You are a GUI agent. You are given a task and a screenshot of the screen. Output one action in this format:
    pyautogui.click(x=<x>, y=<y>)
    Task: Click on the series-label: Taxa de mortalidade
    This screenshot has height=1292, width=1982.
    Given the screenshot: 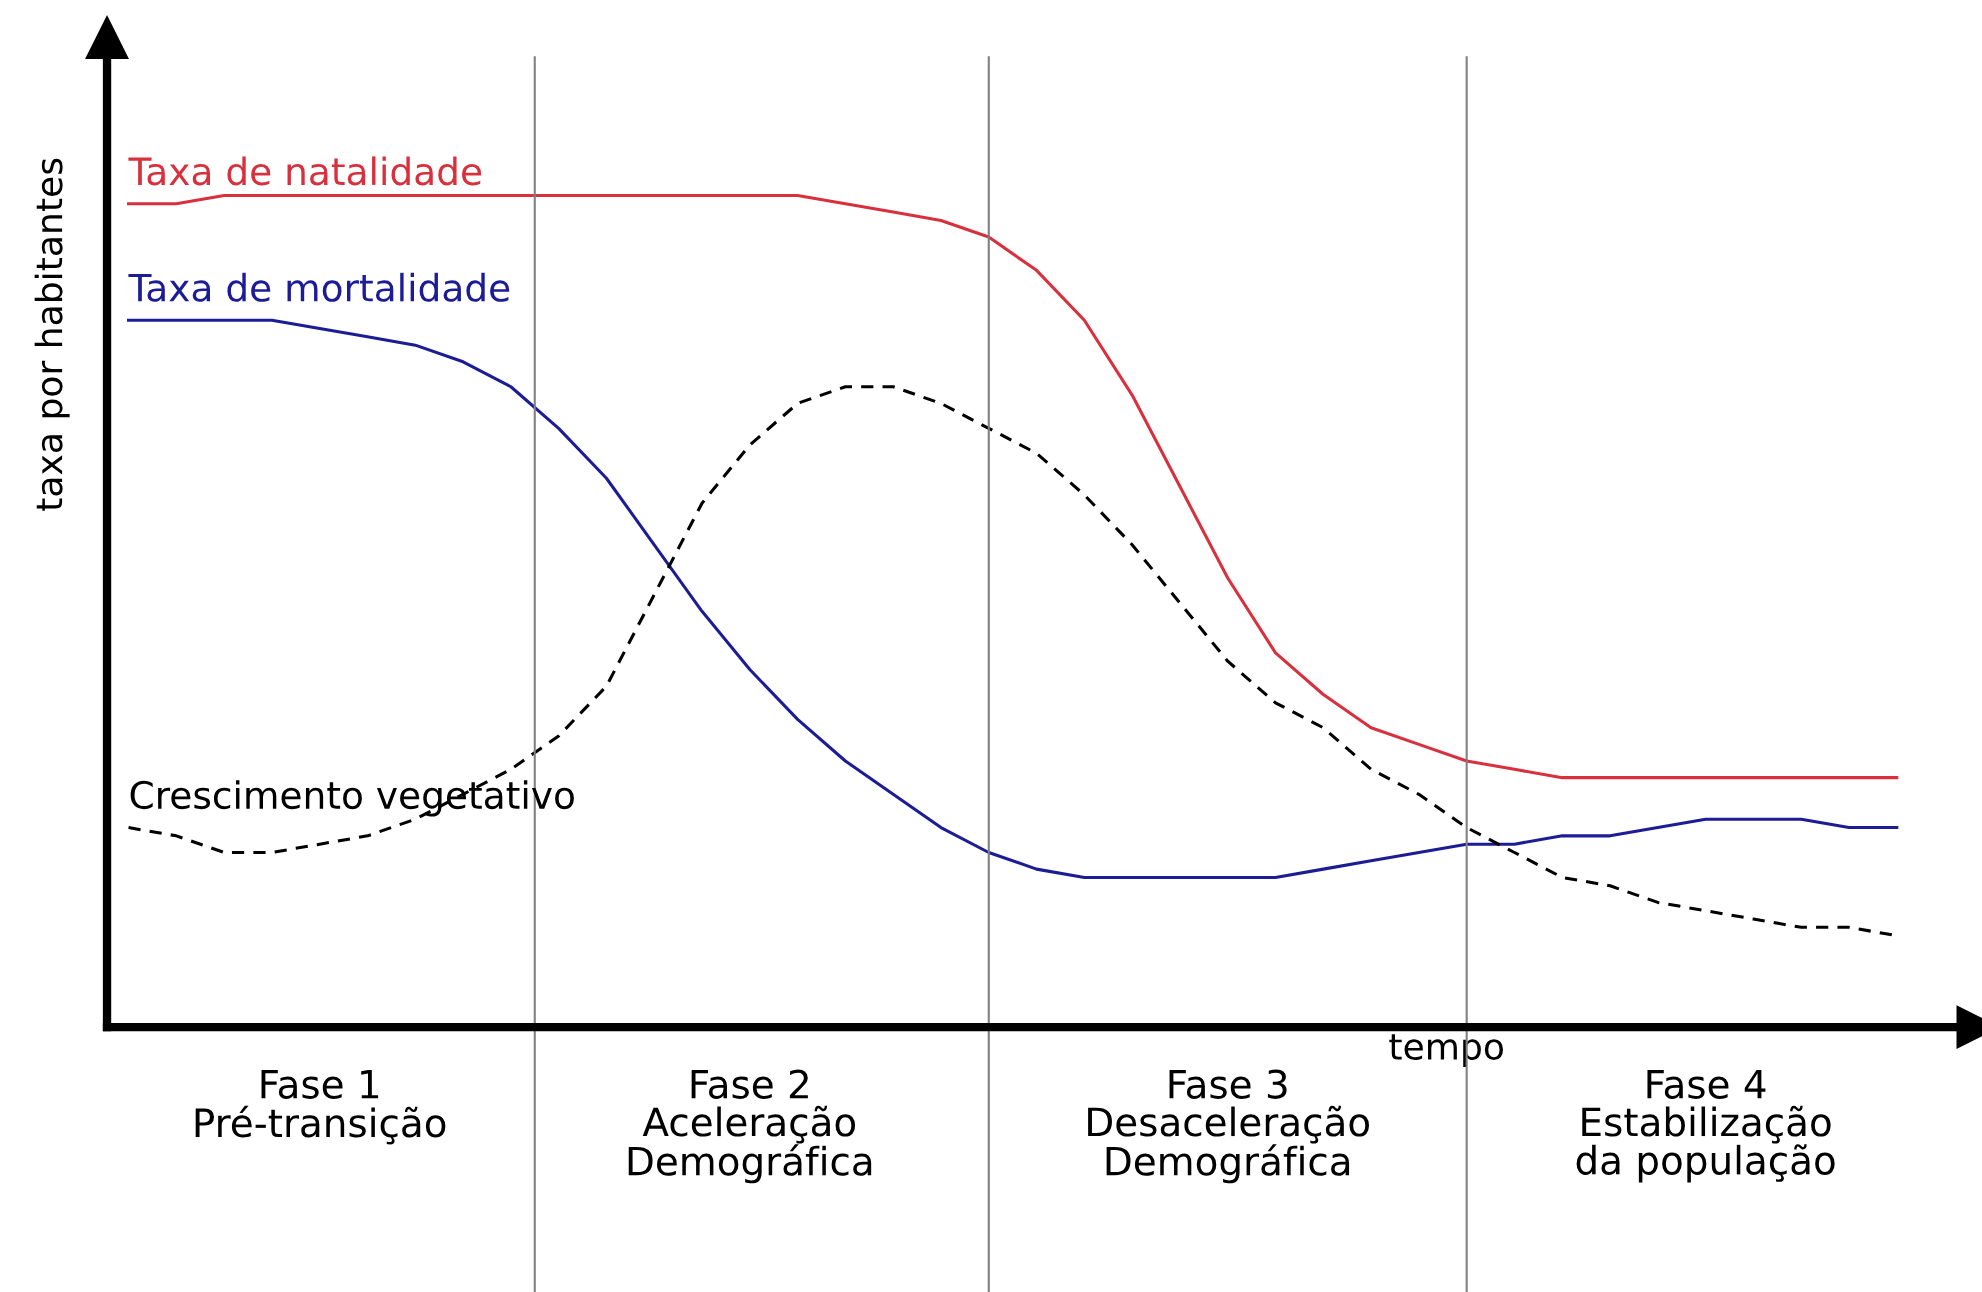 What is the action you would take?
    pyautogui.click(x=319, y=287)
    